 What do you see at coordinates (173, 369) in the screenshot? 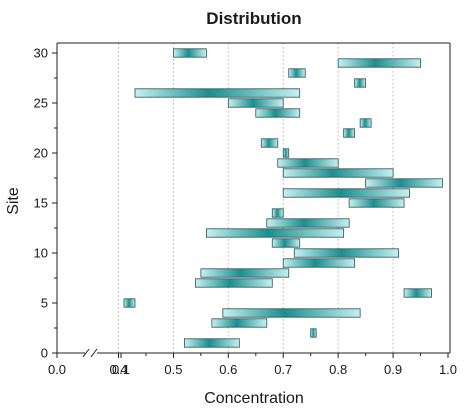
I see `x-tick-label: 0.5` at bounding box center [173, 369].